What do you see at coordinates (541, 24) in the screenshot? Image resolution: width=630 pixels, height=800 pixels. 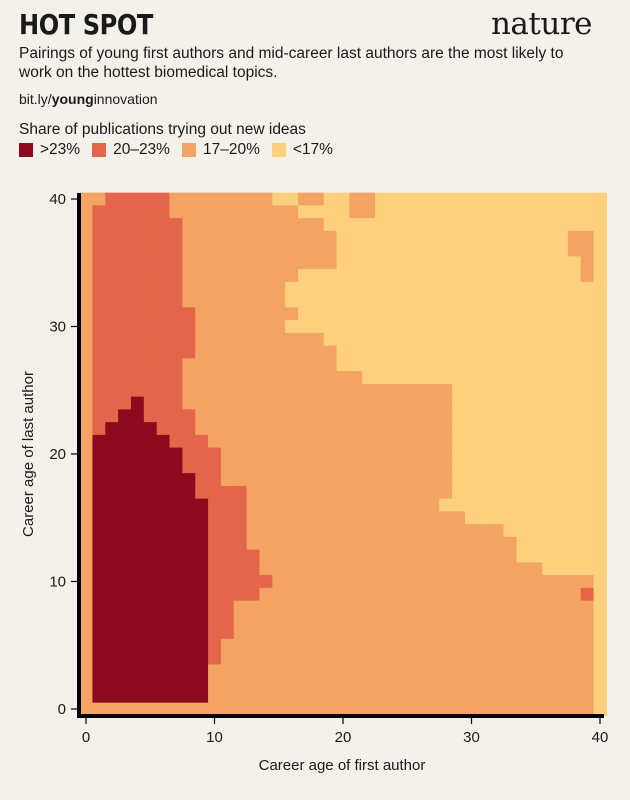 I see `nature-logo: nature` at bounding box center [541, 24].